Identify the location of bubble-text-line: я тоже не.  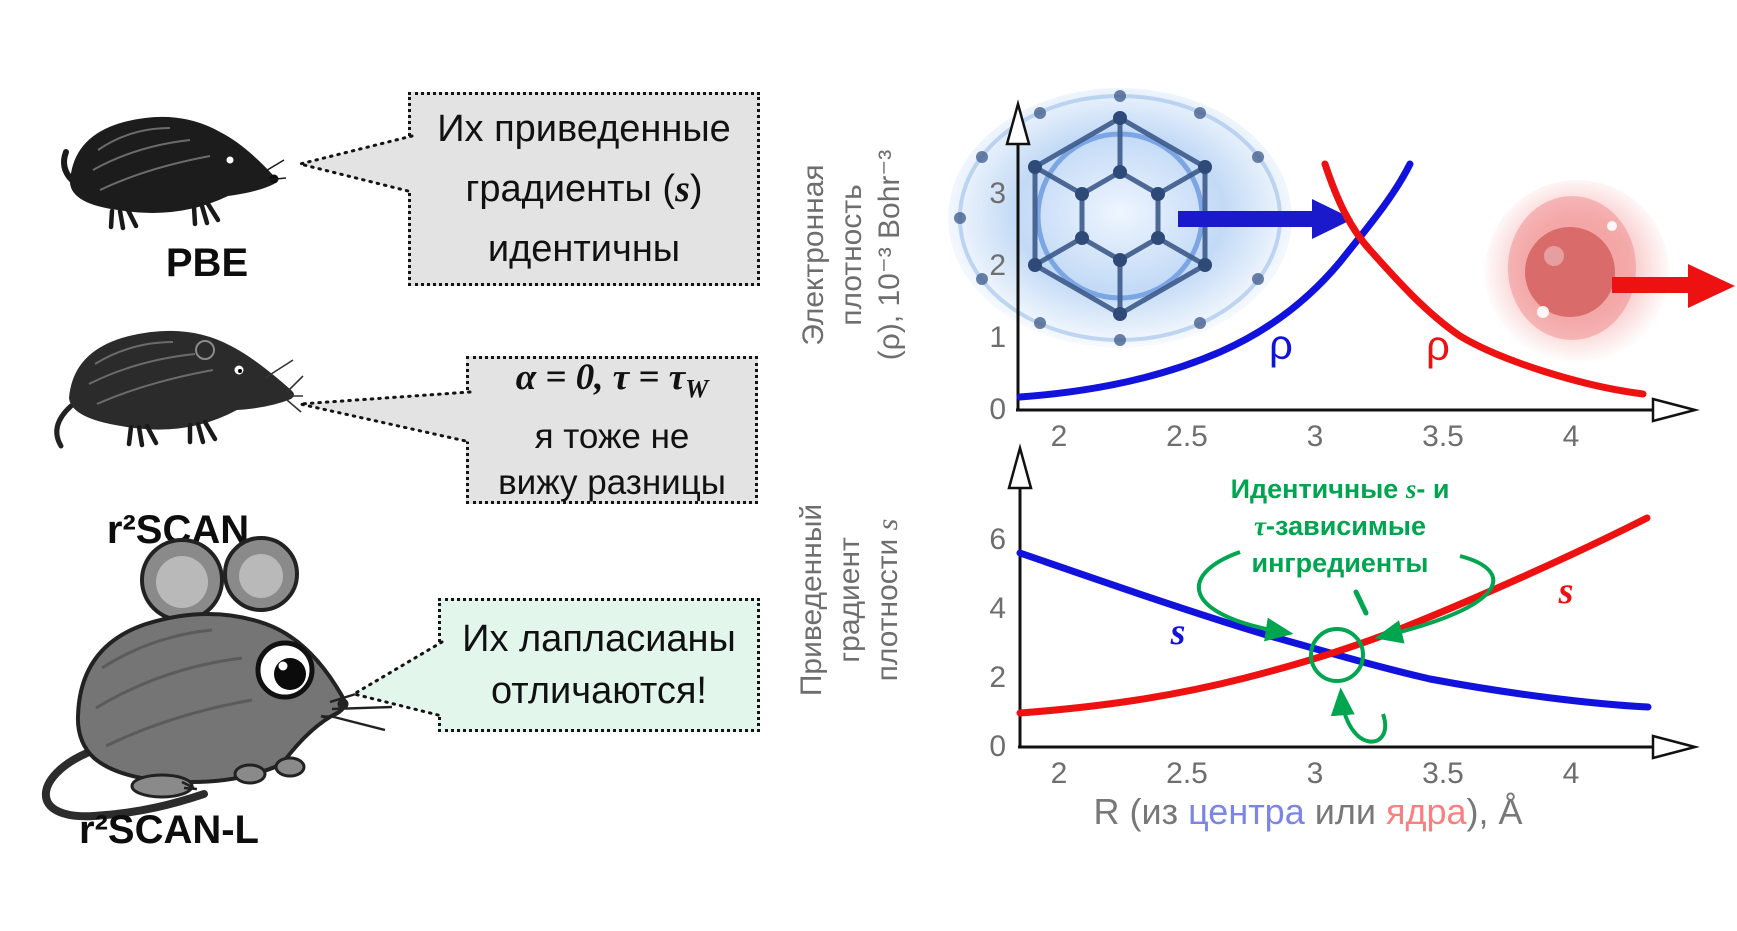
(612, 436).